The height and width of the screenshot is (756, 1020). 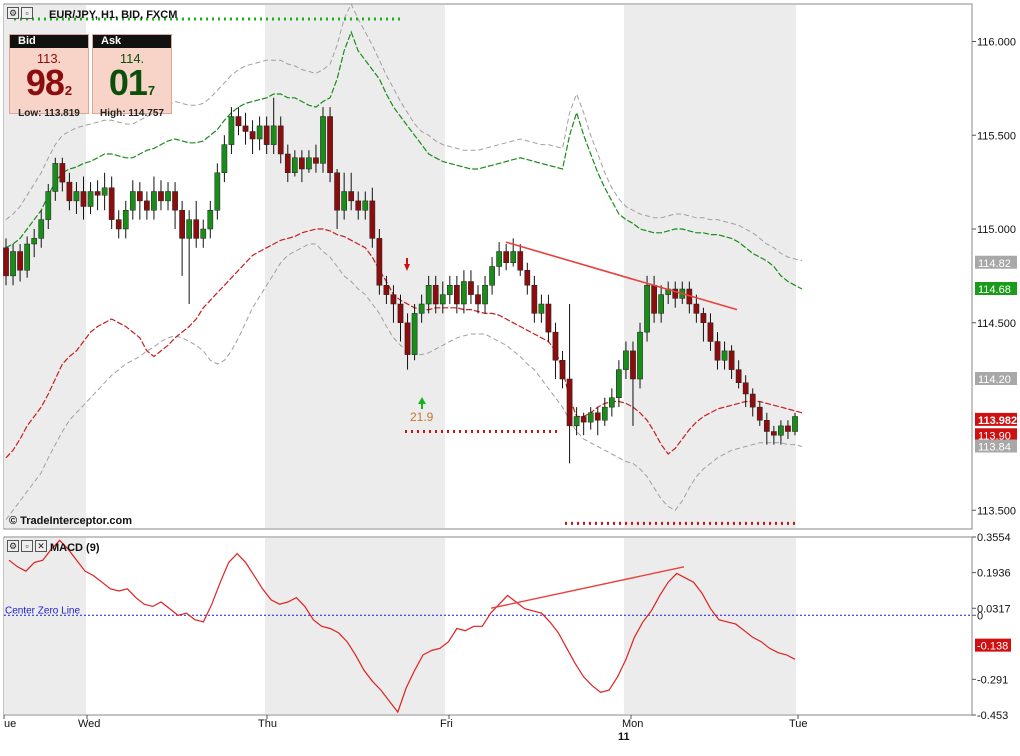 I want to click on buy-arrow-icon, so click(x=422, y=400).